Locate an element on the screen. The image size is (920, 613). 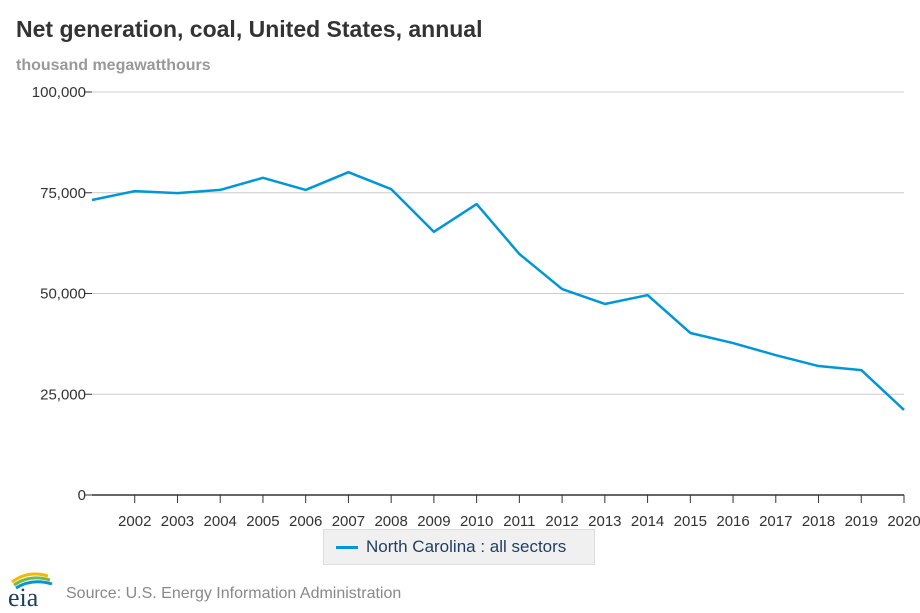
x-tick-label: 2018 is located at coordinates (818, 521).